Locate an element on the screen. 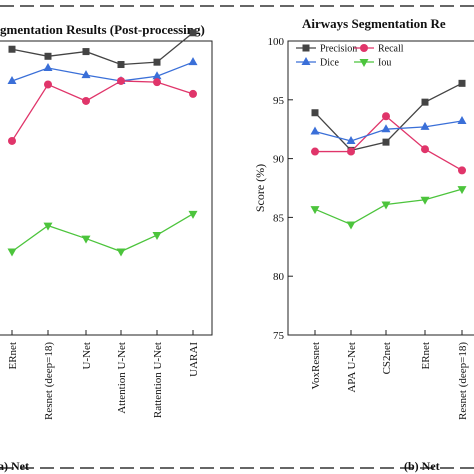 The height and width of the screenshot is (474, 474). panel-b-title: Airways Segmentation Re is located at coordinates (374, 23).